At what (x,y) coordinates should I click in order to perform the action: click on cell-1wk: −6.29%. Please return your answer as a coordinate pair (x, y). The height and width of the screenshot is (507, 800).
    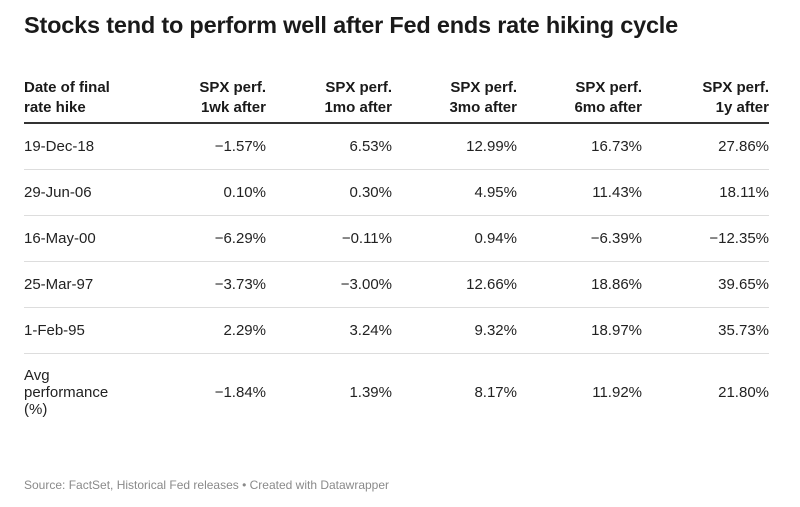
    Looking at the image, I should click on (203, 238).